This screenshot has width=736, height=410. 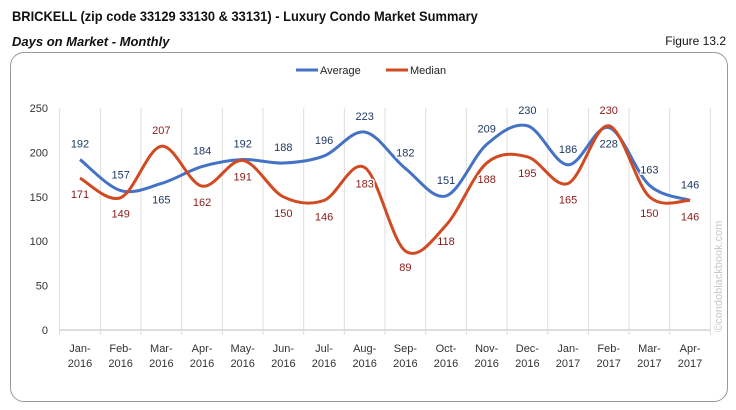 What do you see at coordinates (405, 153) in the screenshot?
I see `data-label: 182` at bounding box center [405, 153].